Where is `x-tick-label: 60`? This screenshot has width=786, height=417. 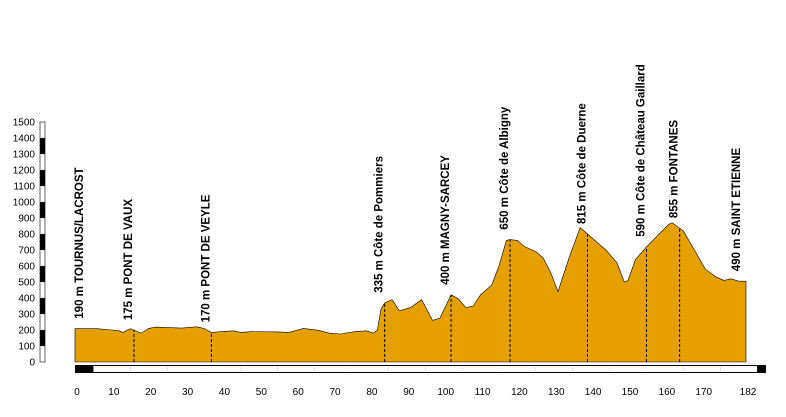
x-tick-label: 60 is located at coordinates (299, 392).